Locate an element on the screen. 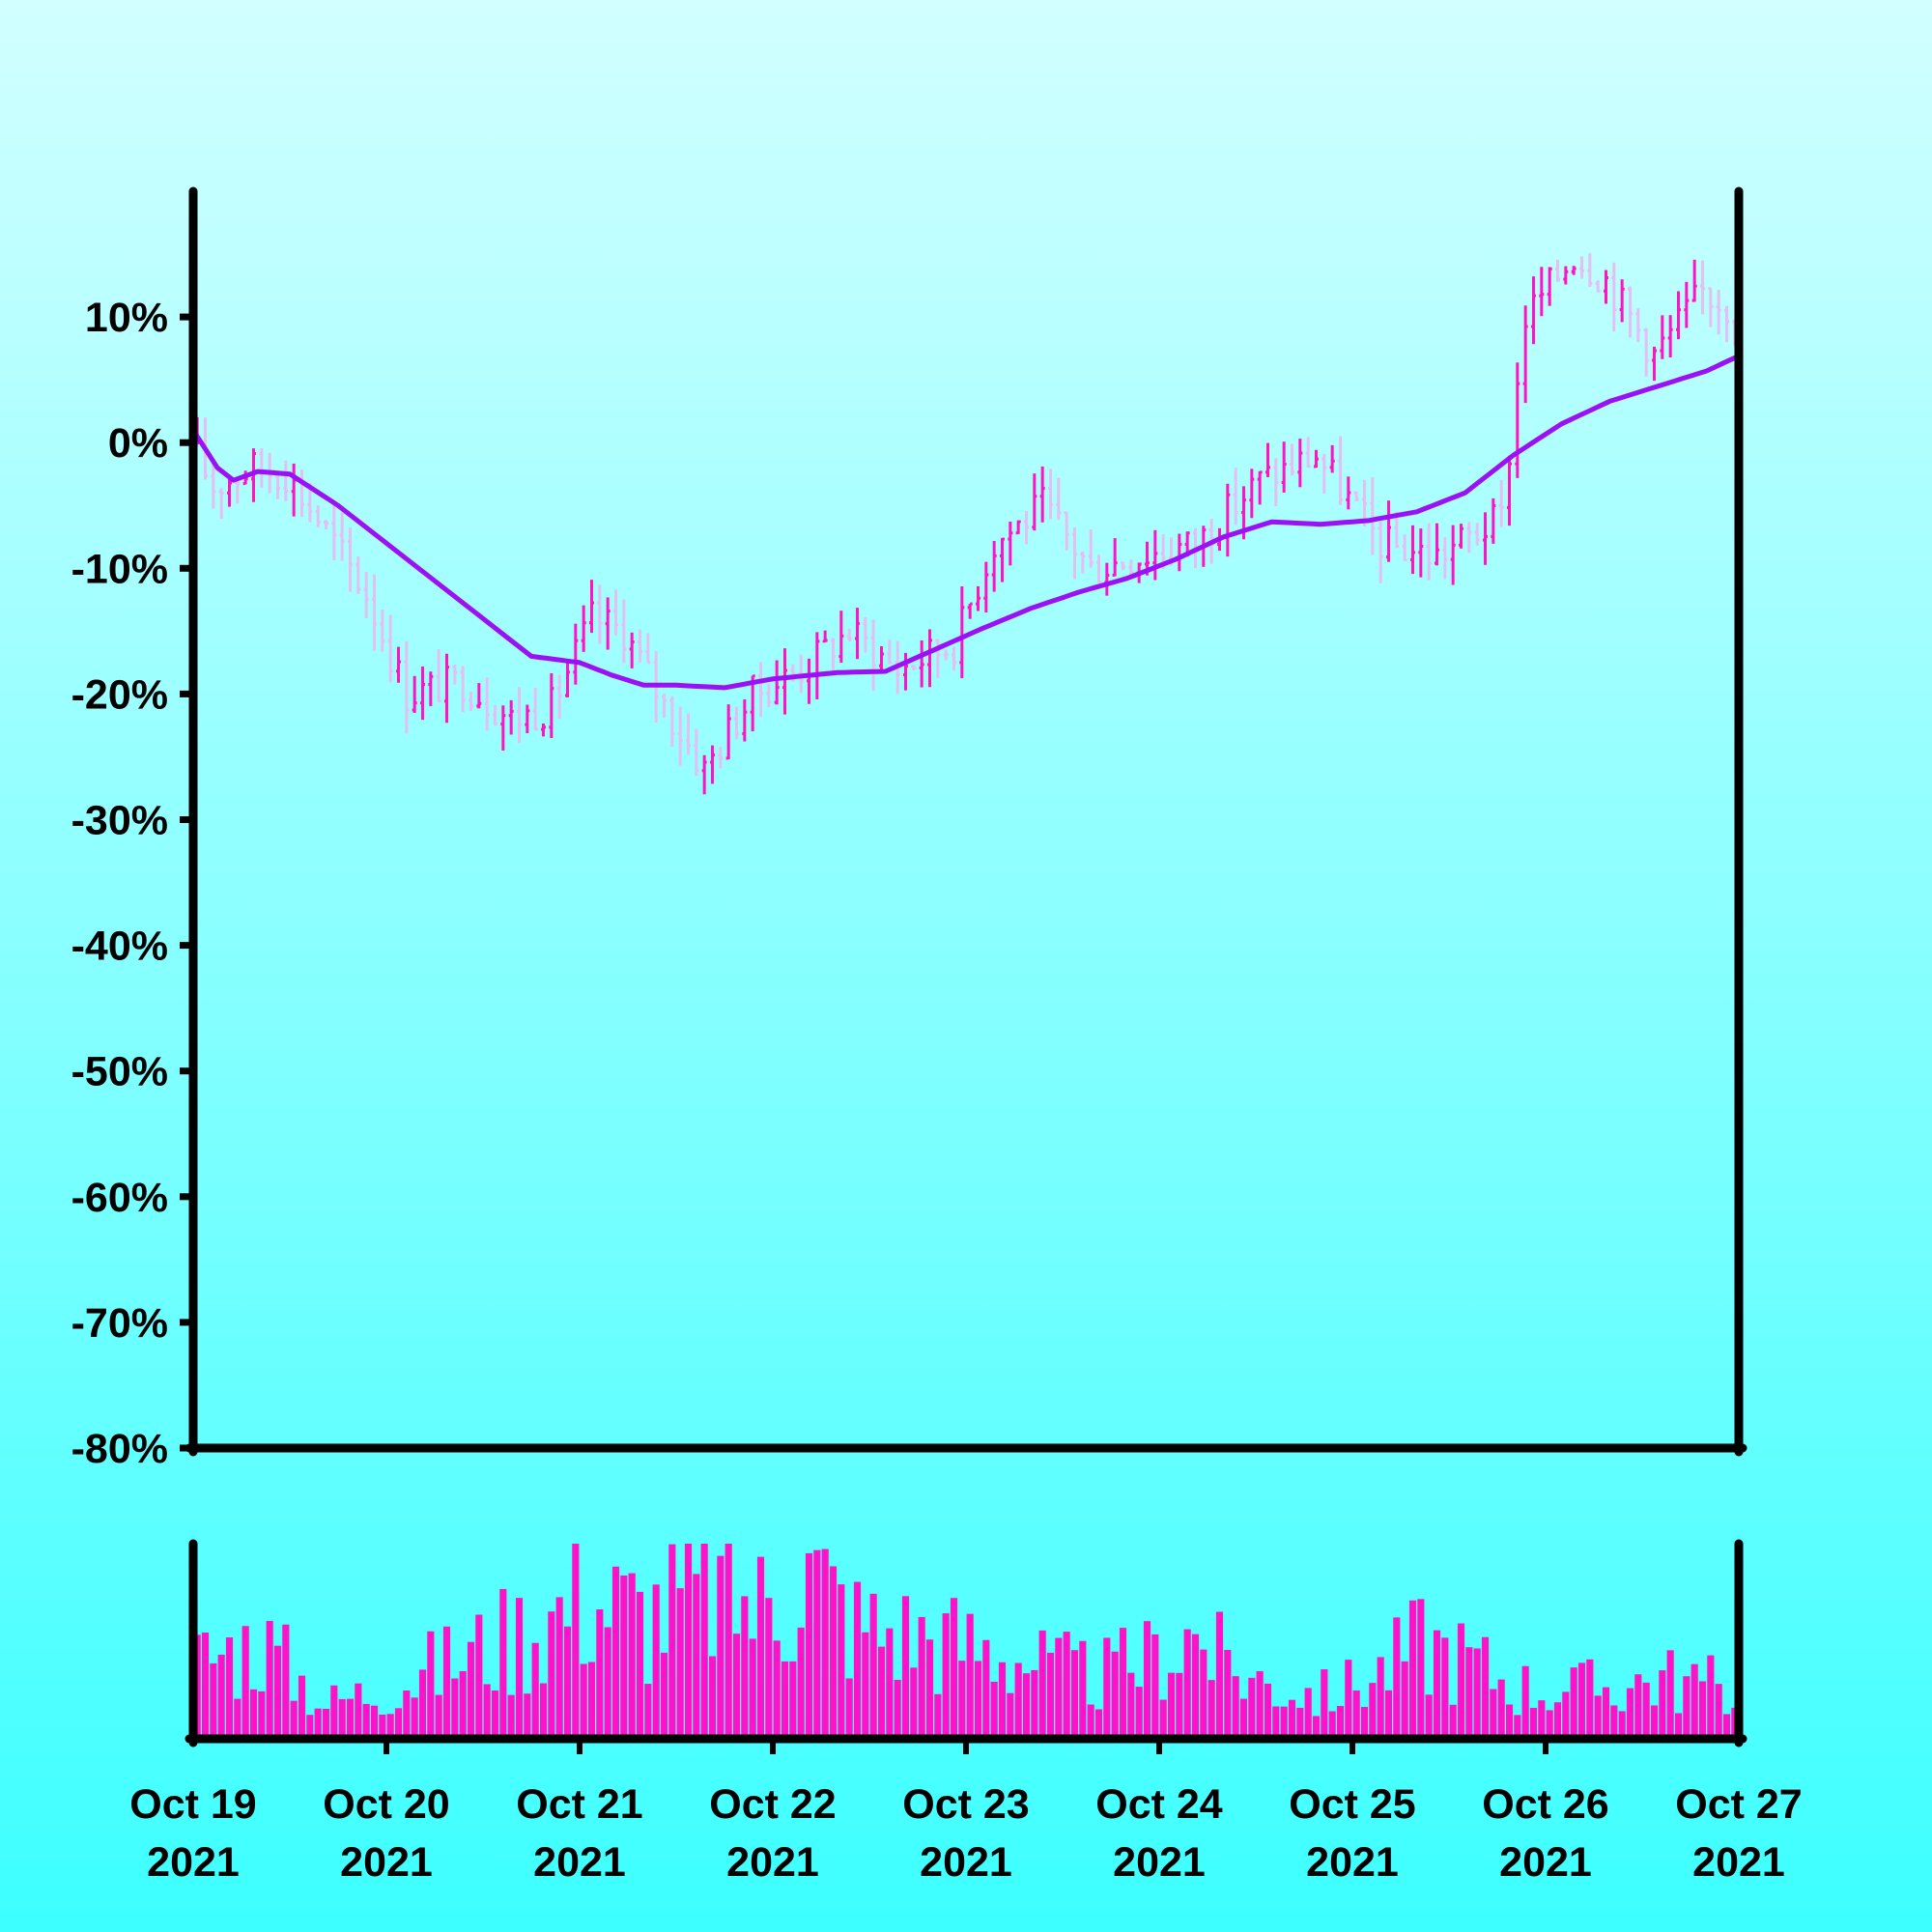 The height and width of the screenshot is (1932, 1932). x-tick-label-date: Oct 23 is located at coordinates (965, 1804).